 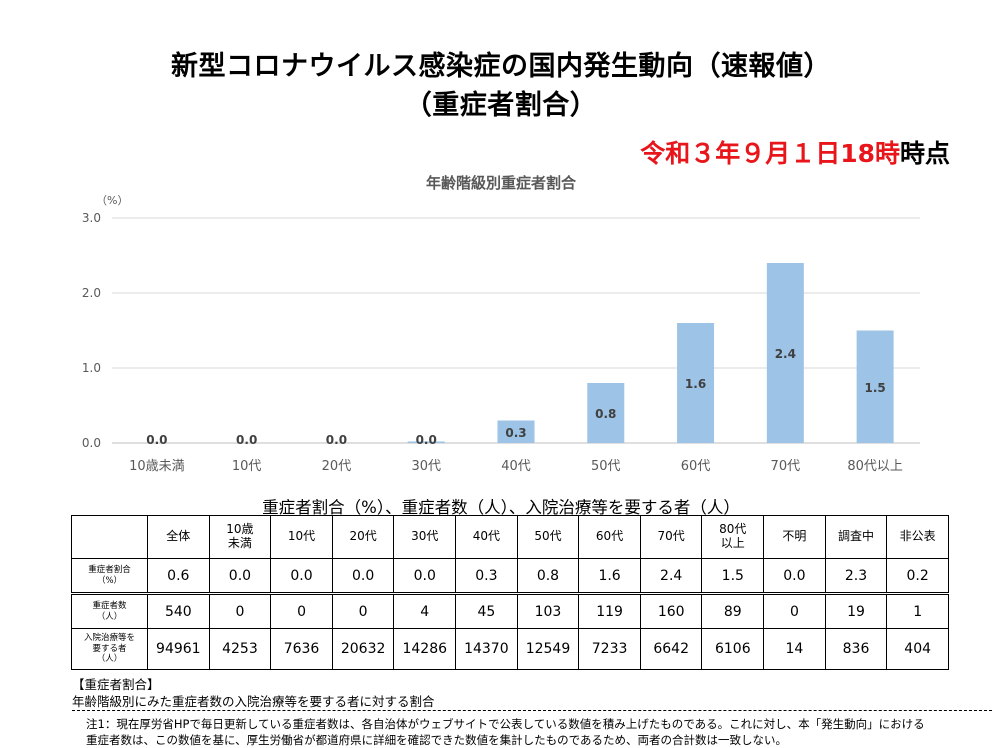 What do you see at coordinates (240, 649) in the screenshot?
I see `table-cell: 4253` at bounding box center [240, 649].